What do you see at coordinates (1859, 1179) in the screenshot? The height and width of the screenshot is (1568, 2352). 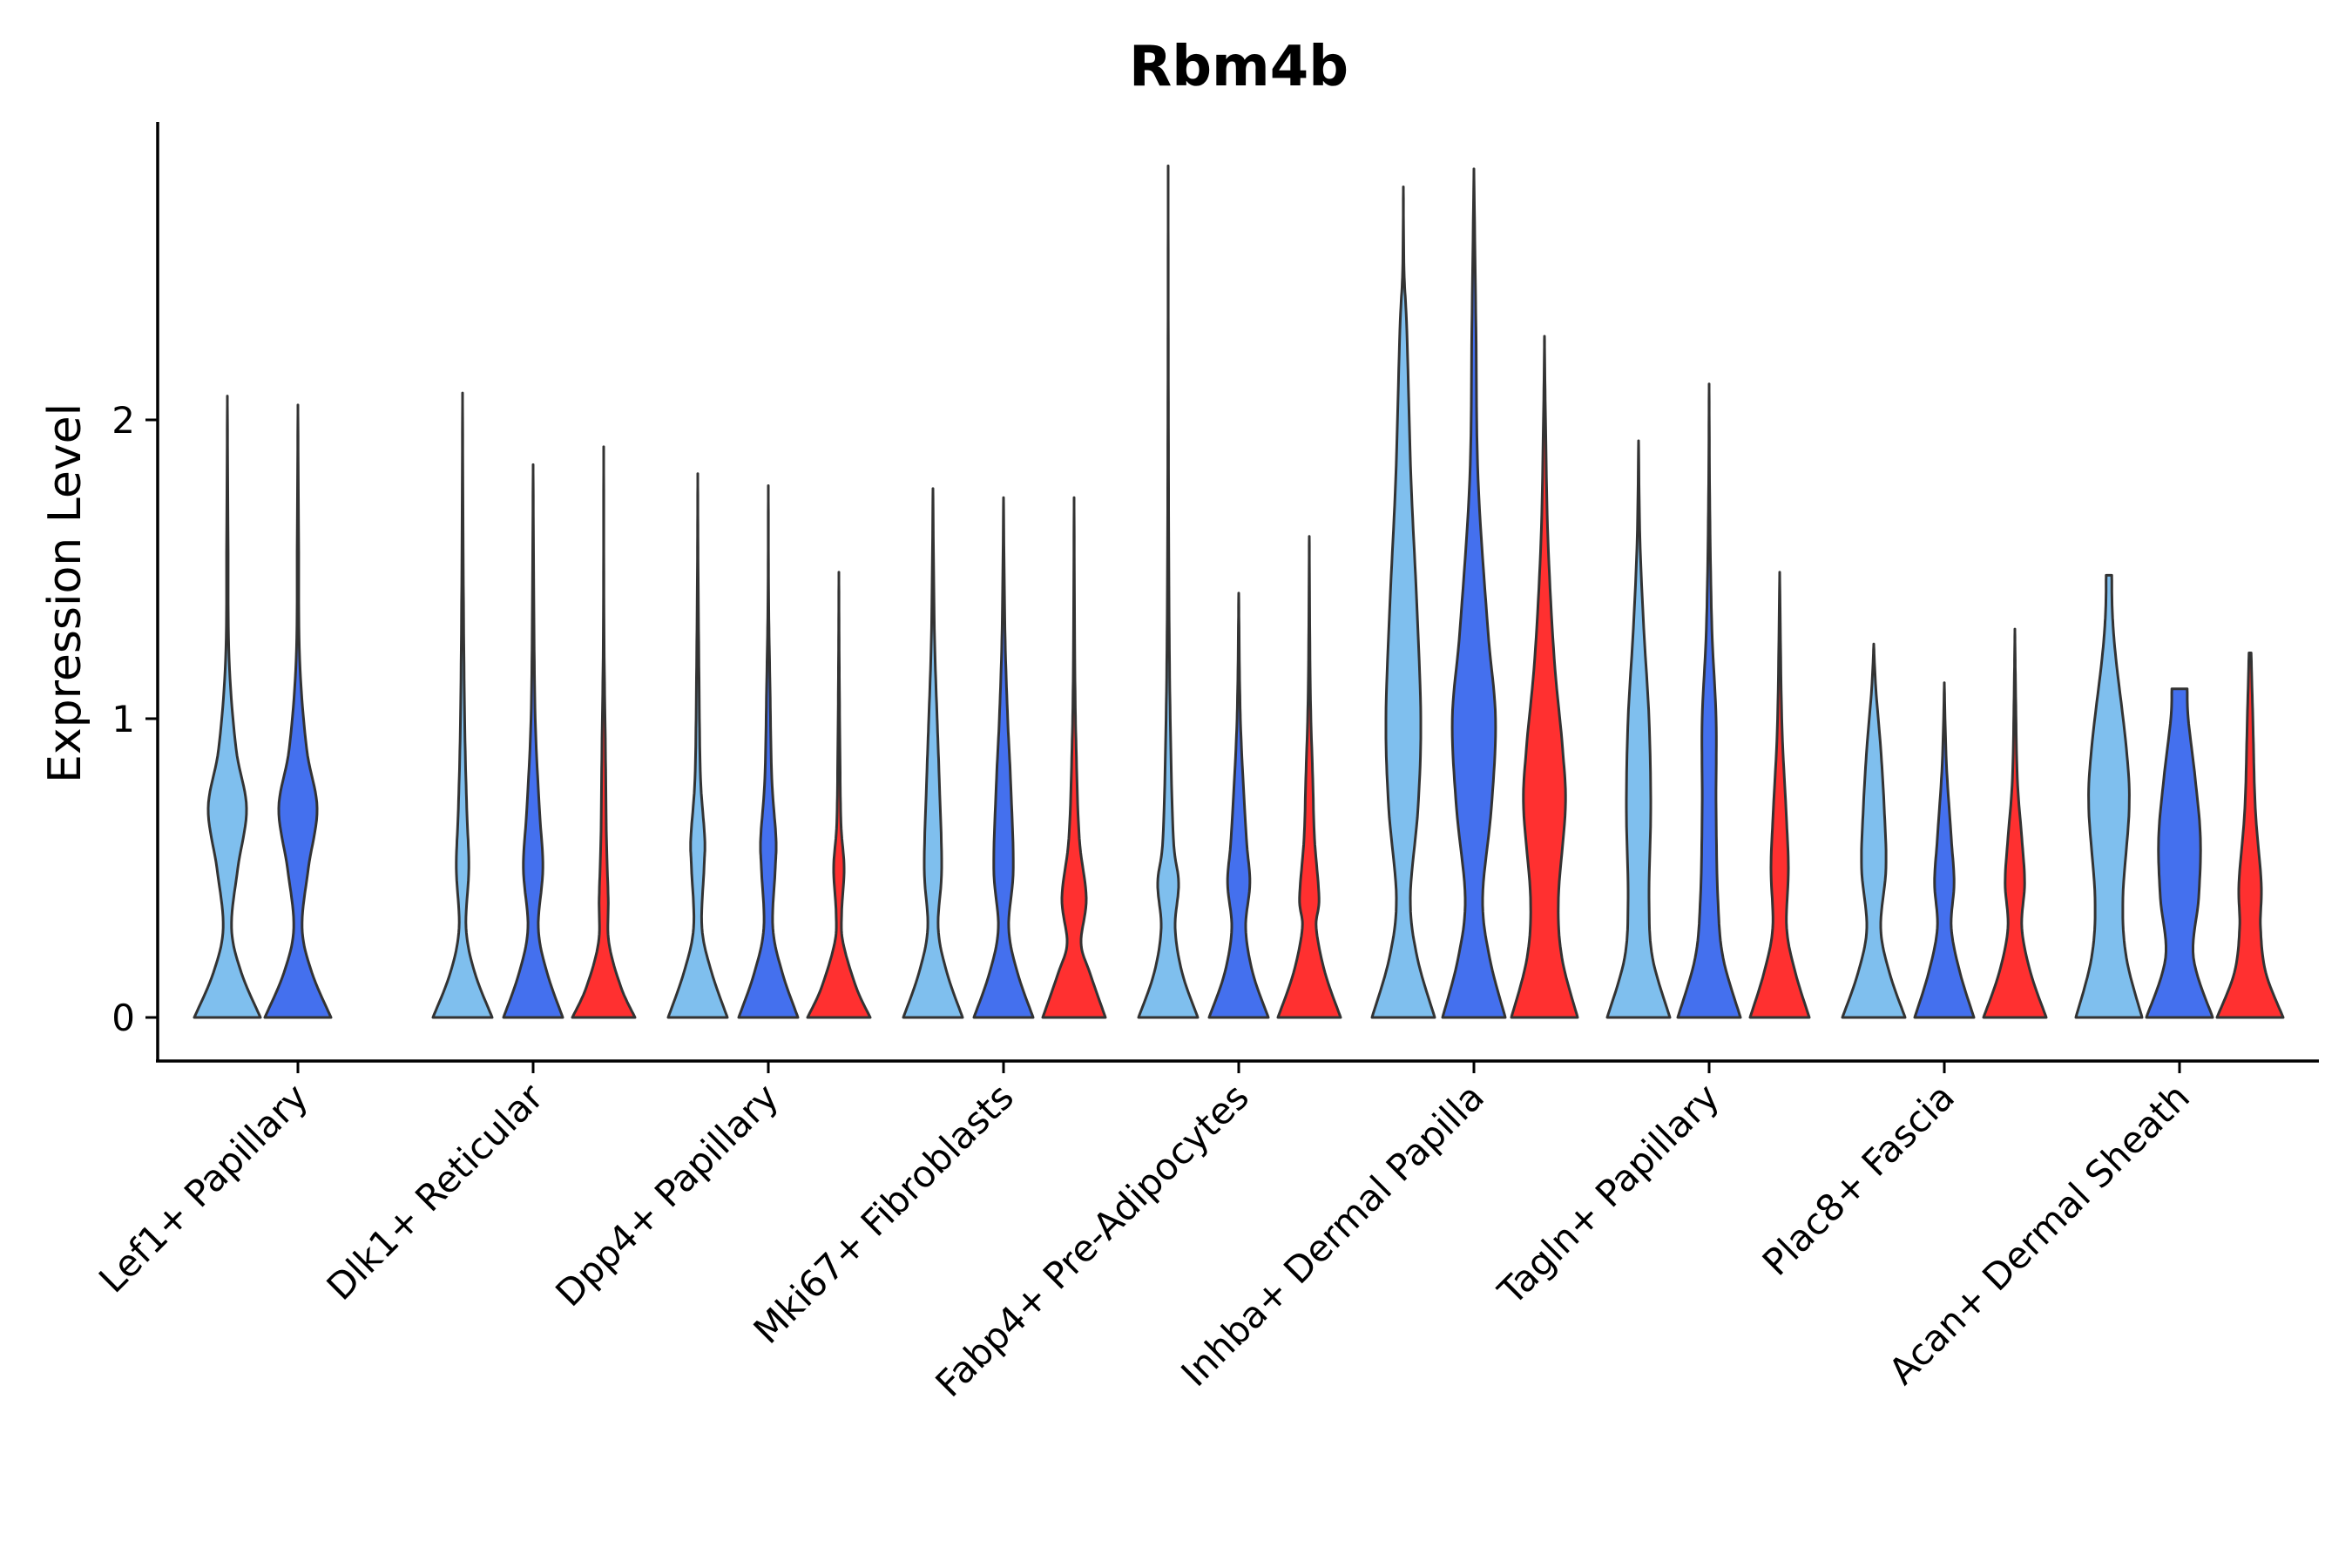 I see `x-tick-label: Plac8+ Fascia` at bounding box center [1859, 1179].